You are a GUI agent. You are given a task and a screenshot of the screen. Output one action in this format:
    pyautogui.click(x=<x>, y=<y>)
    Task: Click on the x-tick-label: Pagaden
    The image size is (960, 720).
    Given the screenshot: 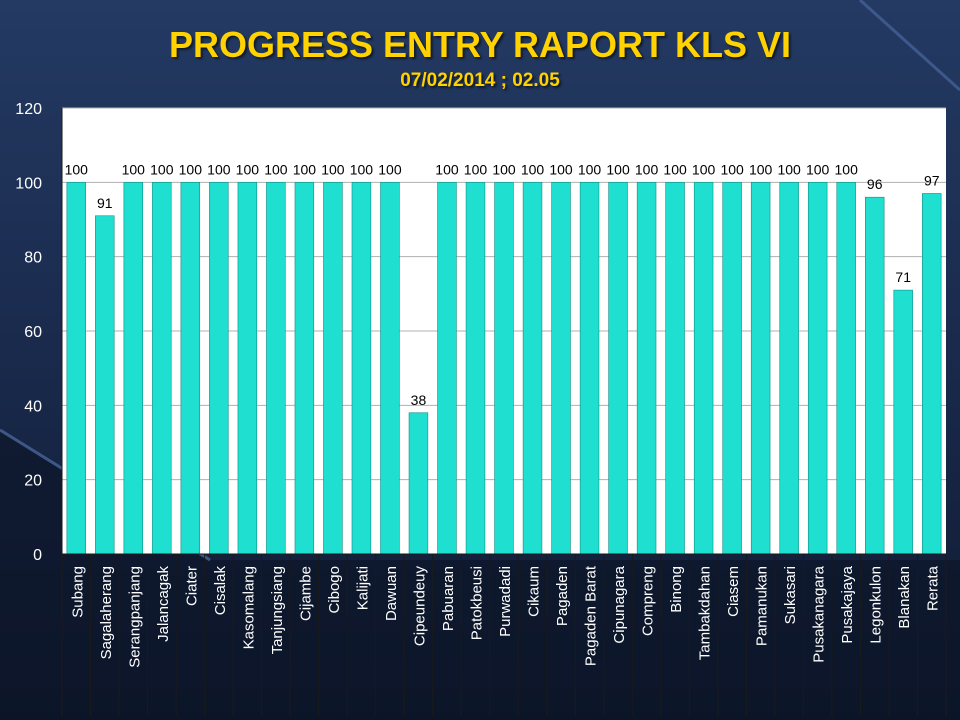 What is the action you would take?
    pyautogui.click(x=562, y=596)
    